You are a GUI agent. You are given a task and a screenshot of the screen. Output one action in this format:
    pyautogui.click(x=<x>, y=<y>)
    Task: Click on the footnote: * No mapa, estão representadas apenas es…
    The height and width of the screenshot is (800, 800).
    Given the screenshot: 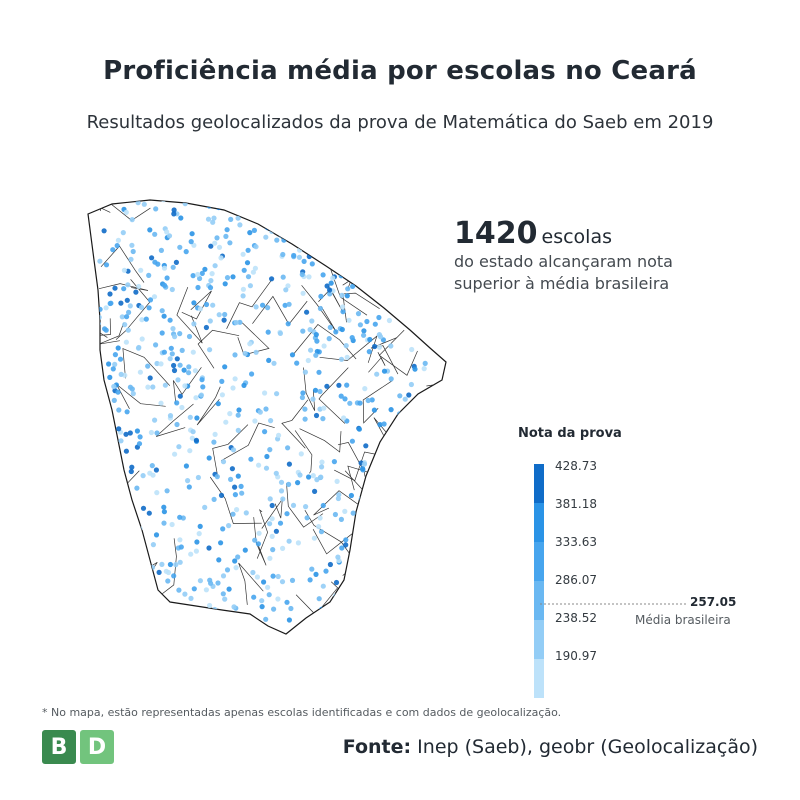 What is the action you would take?
    pyautogui.click(x=302, y=712)
    